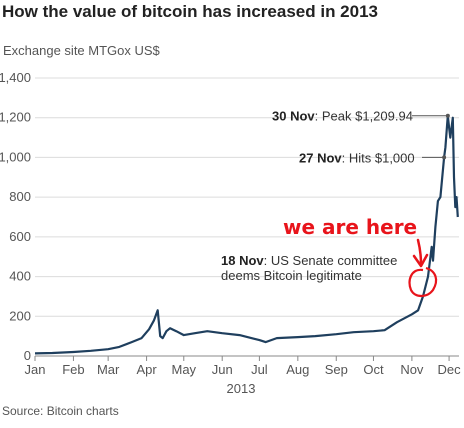  What do you see at coordinates (20, 236) in the screenshot?
I see `y-tick-label: 600` at bounding box center [20, 236].